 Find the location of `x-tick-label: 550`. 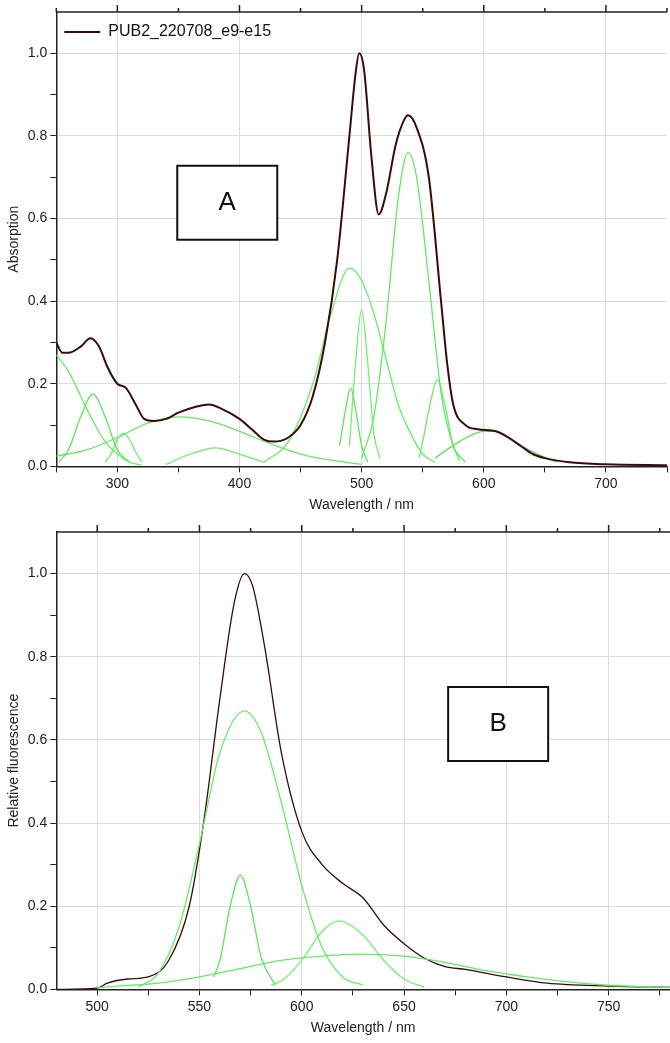

x-tick-label: 550 is located at coordinates (199, 1005).